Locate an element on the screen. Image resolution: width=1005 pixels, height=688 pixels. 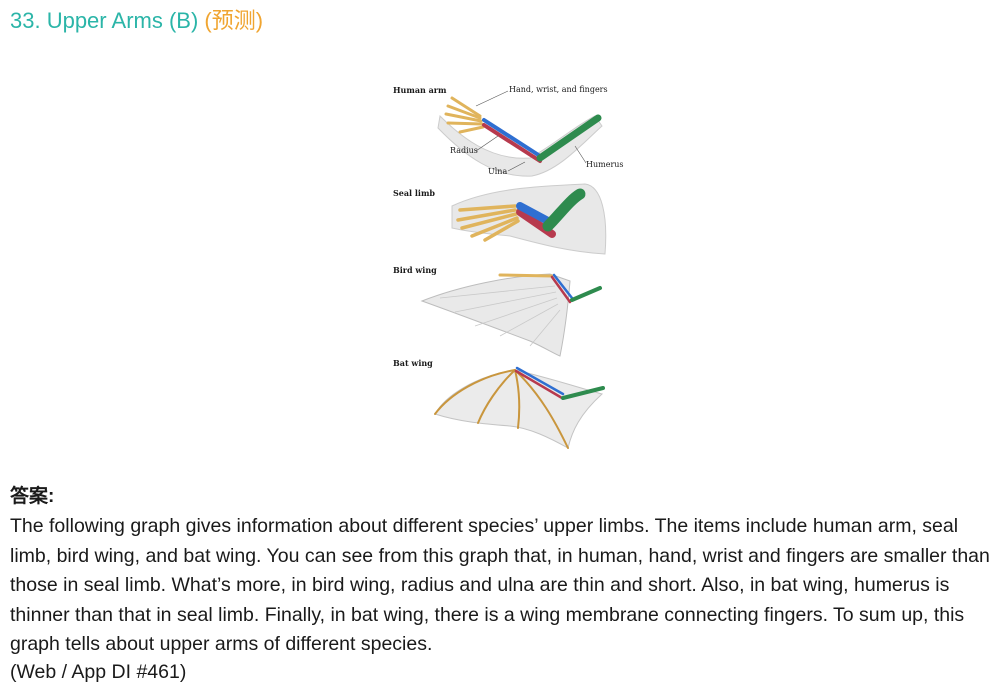
title-text: 33. Upper Arms (B) is located at coordinates (104, 20).